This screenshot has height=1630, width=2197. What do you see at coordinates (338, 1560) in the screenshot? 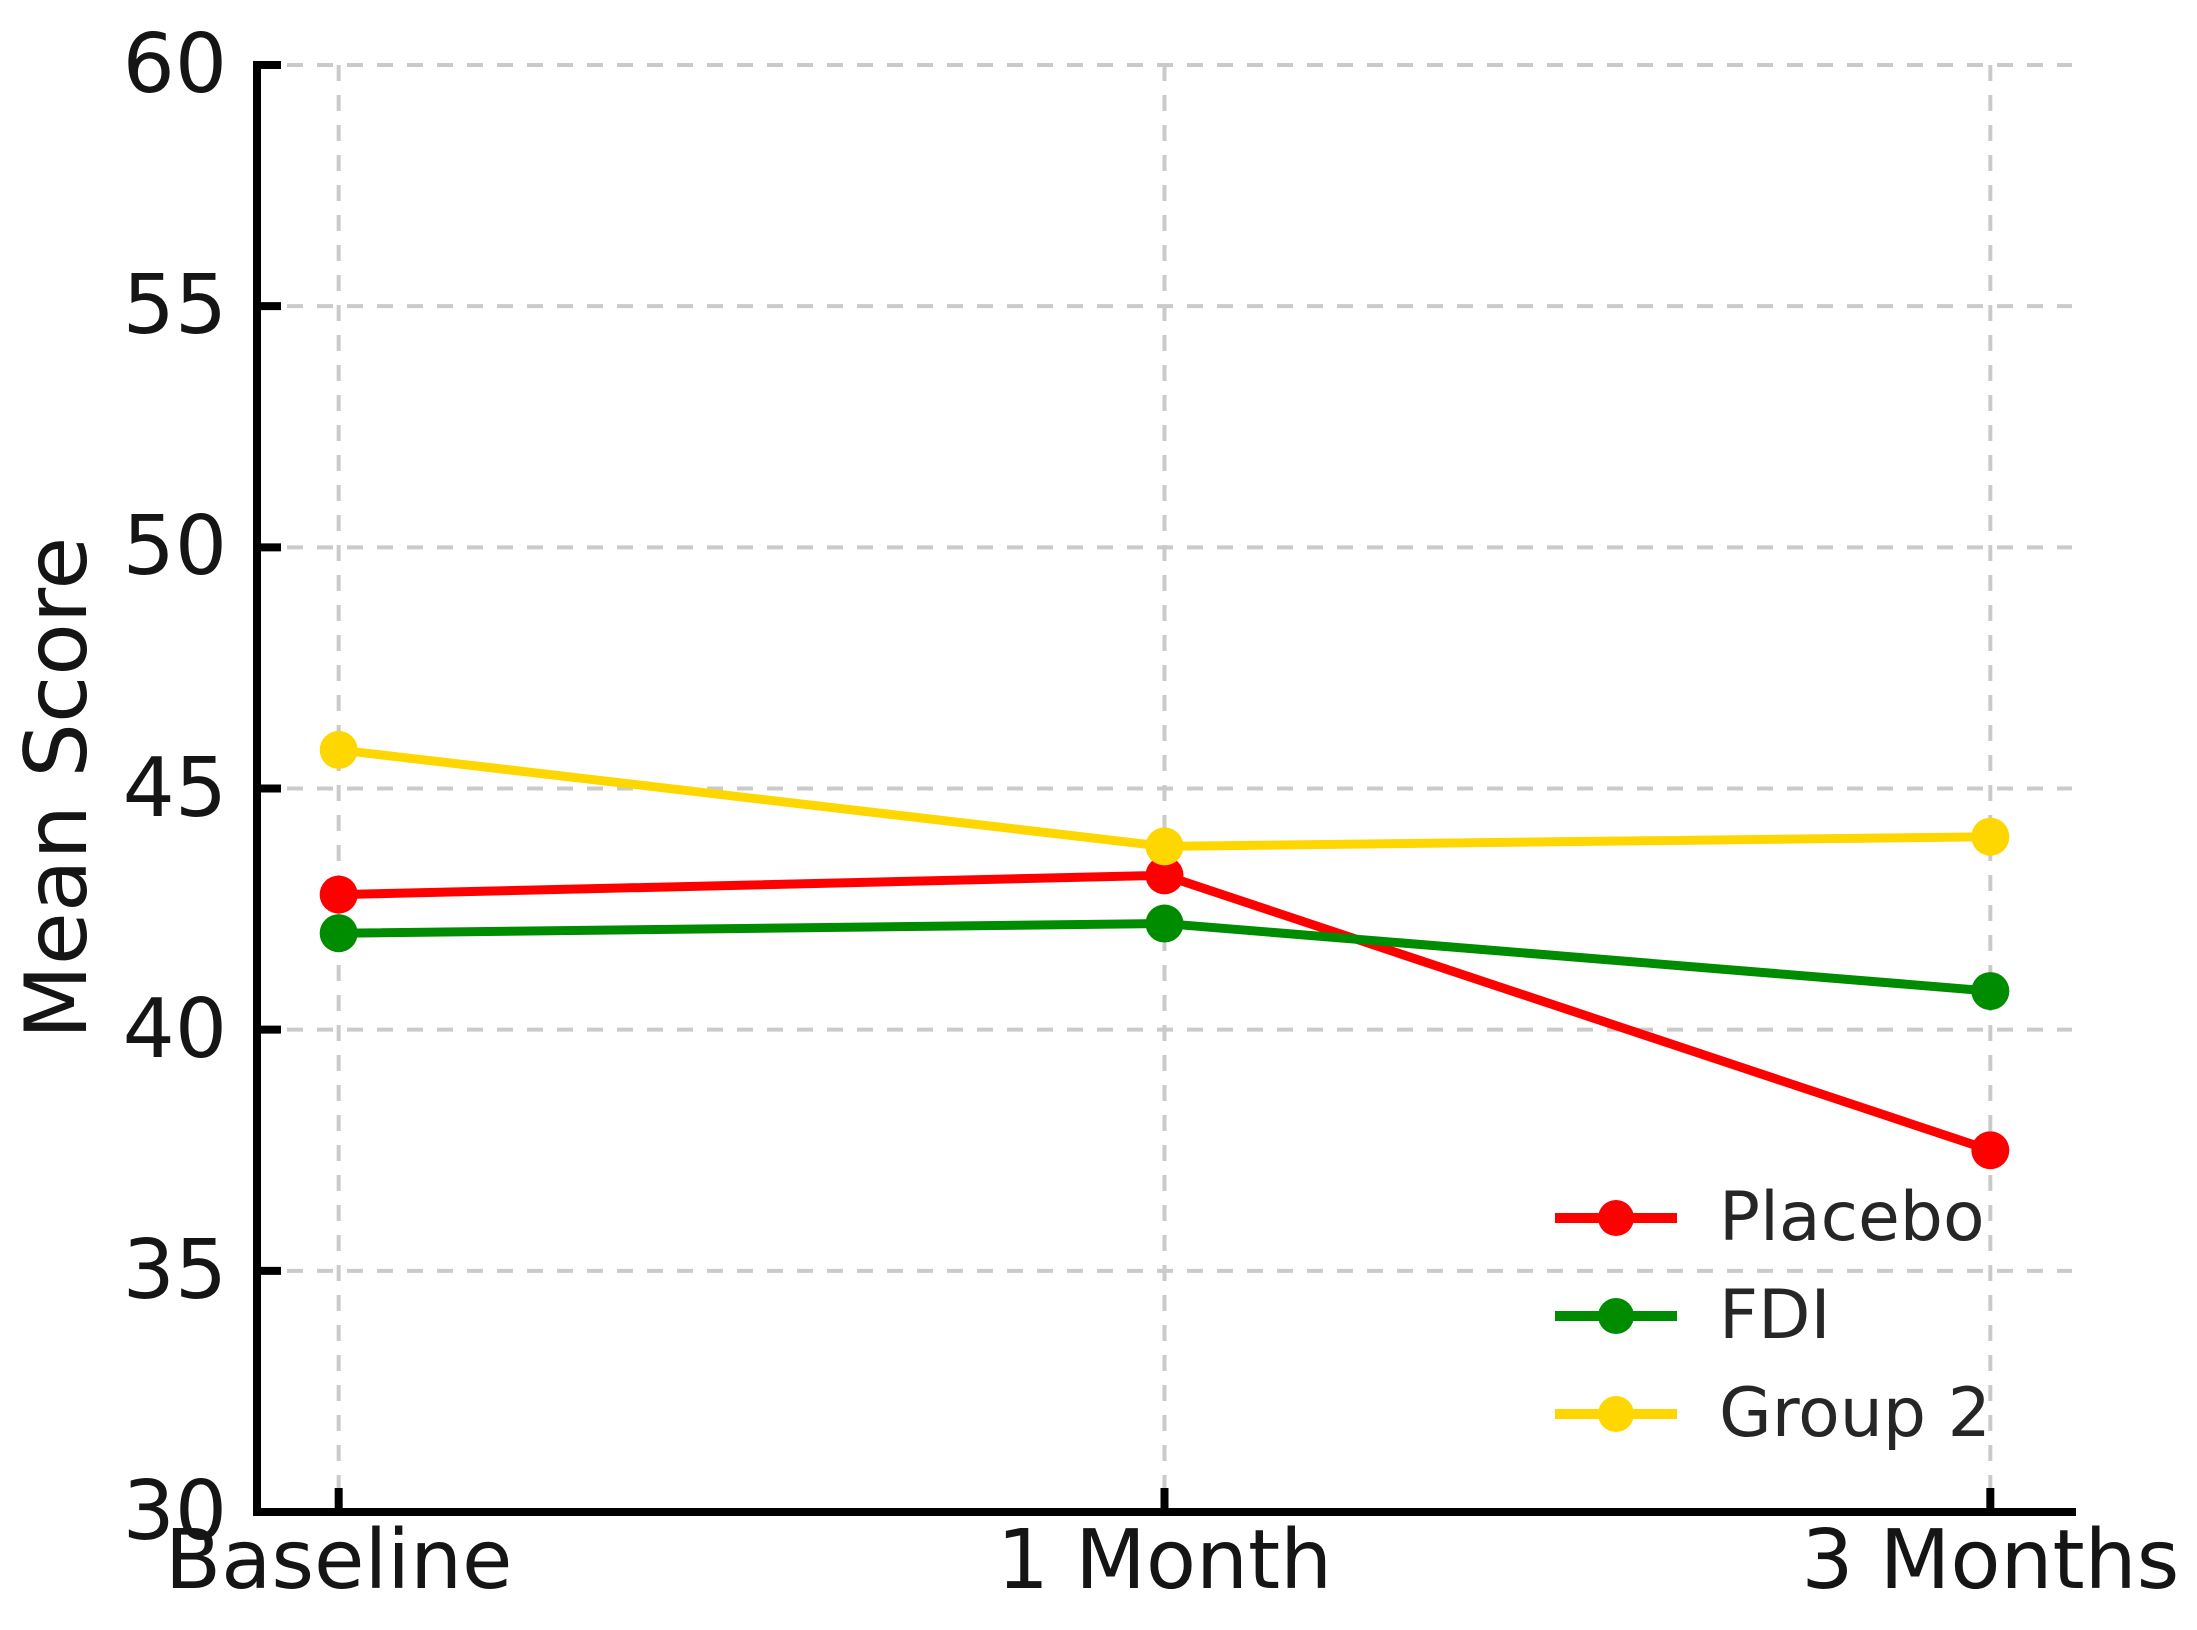
I see `x-tick-label: Baseline` at bounding box center [338, 1560].